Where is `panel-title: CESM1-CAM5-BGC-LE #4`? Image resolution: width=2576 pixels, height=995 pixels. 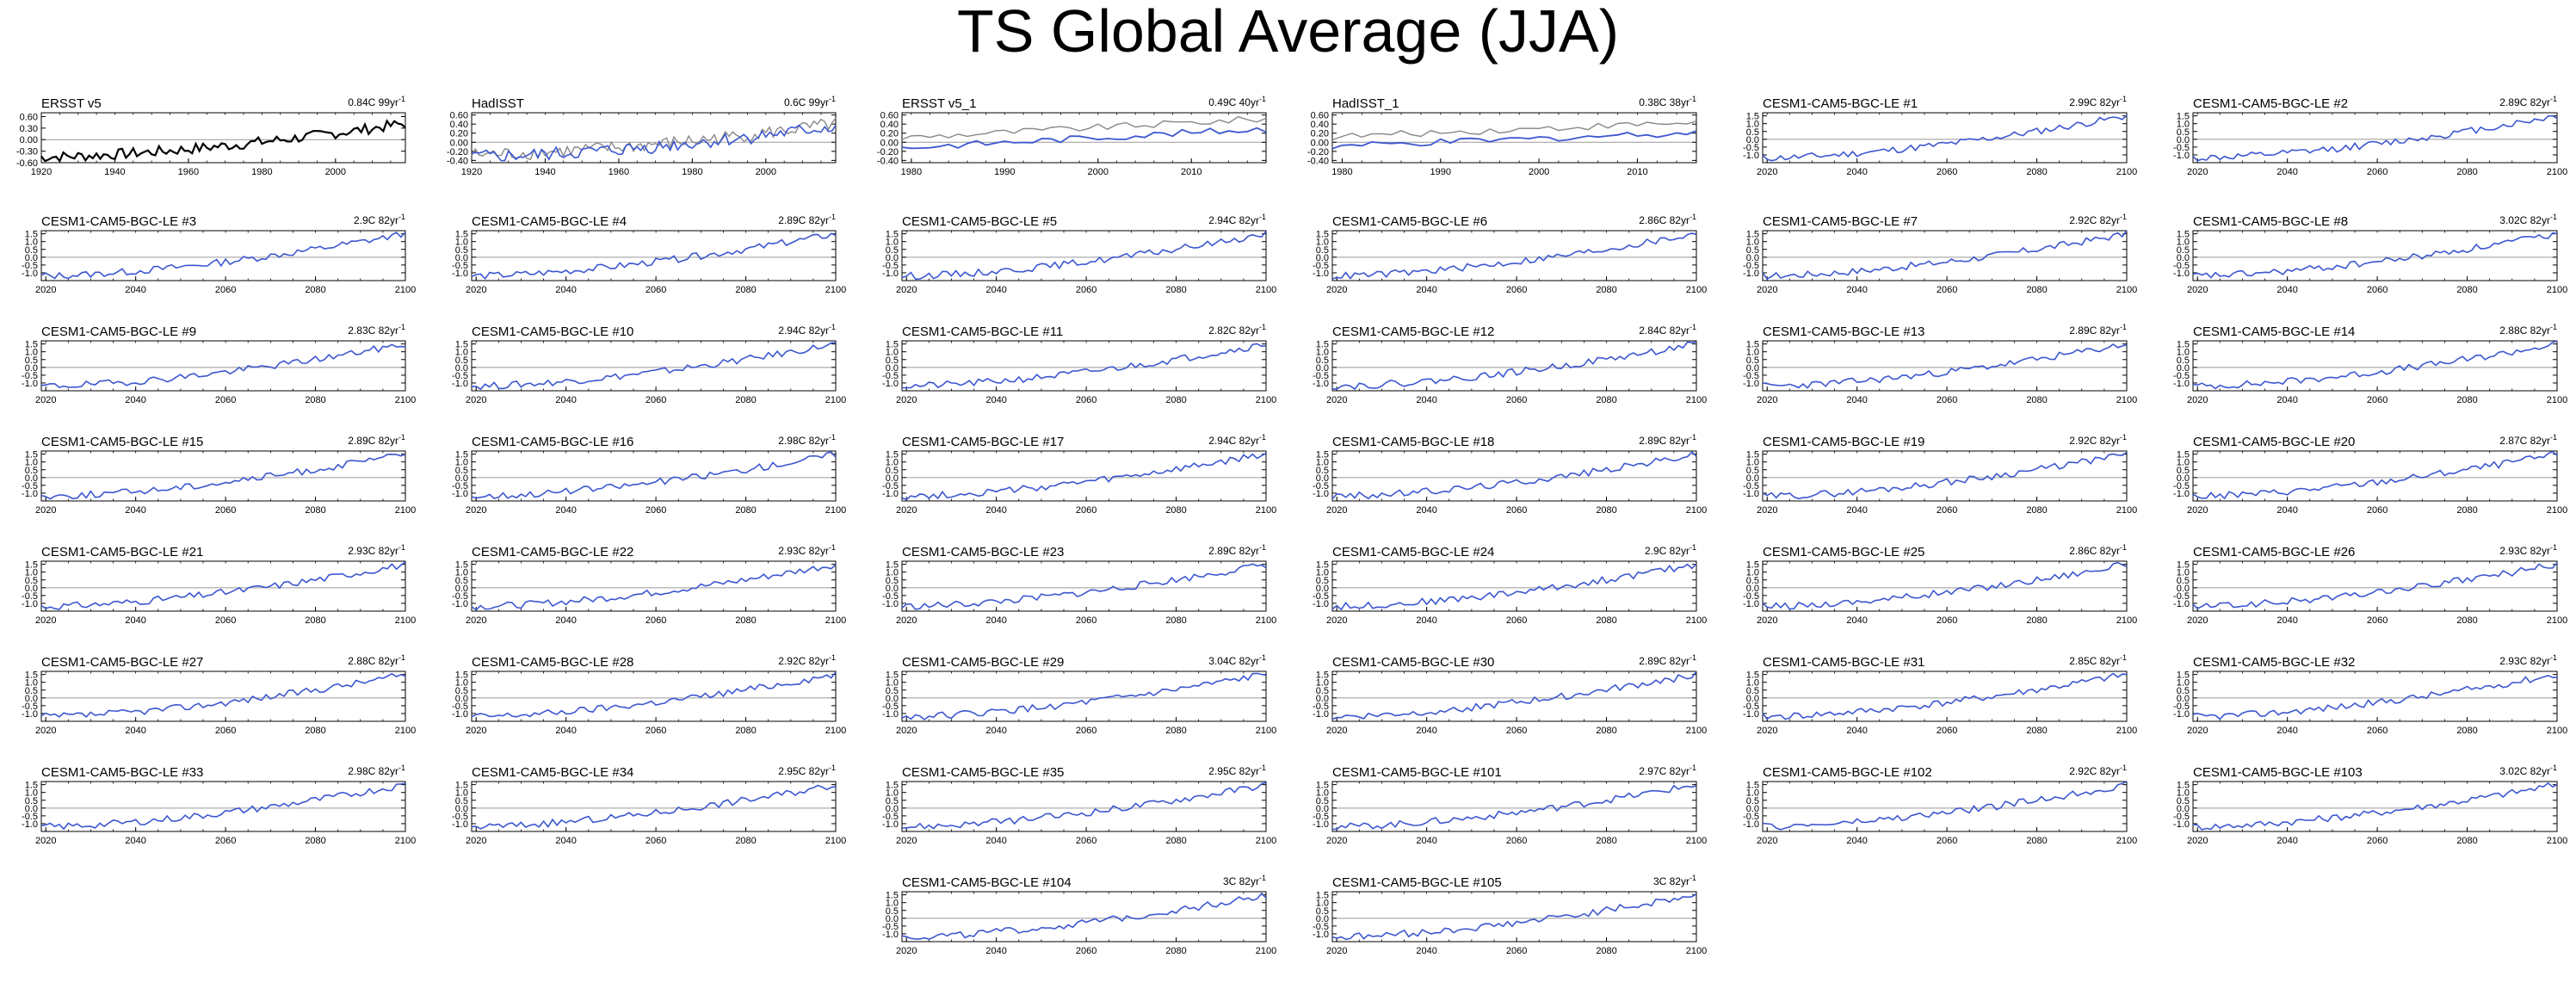 panel-title: CESM1-CAM5-BGC-LE #4 is located at coordinates (549, 221).